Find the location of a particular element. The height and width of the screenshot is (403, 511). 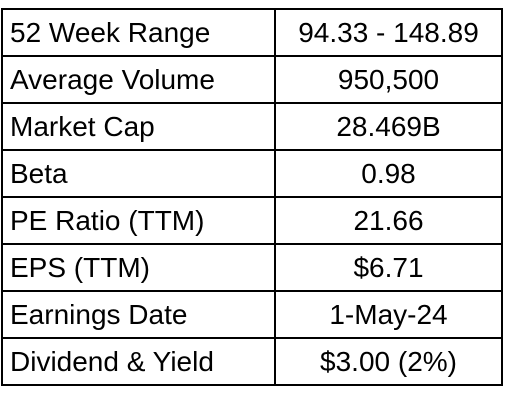

table-row: PE Ratio (TTM) 21.66 is located at coordinates (252, 220).